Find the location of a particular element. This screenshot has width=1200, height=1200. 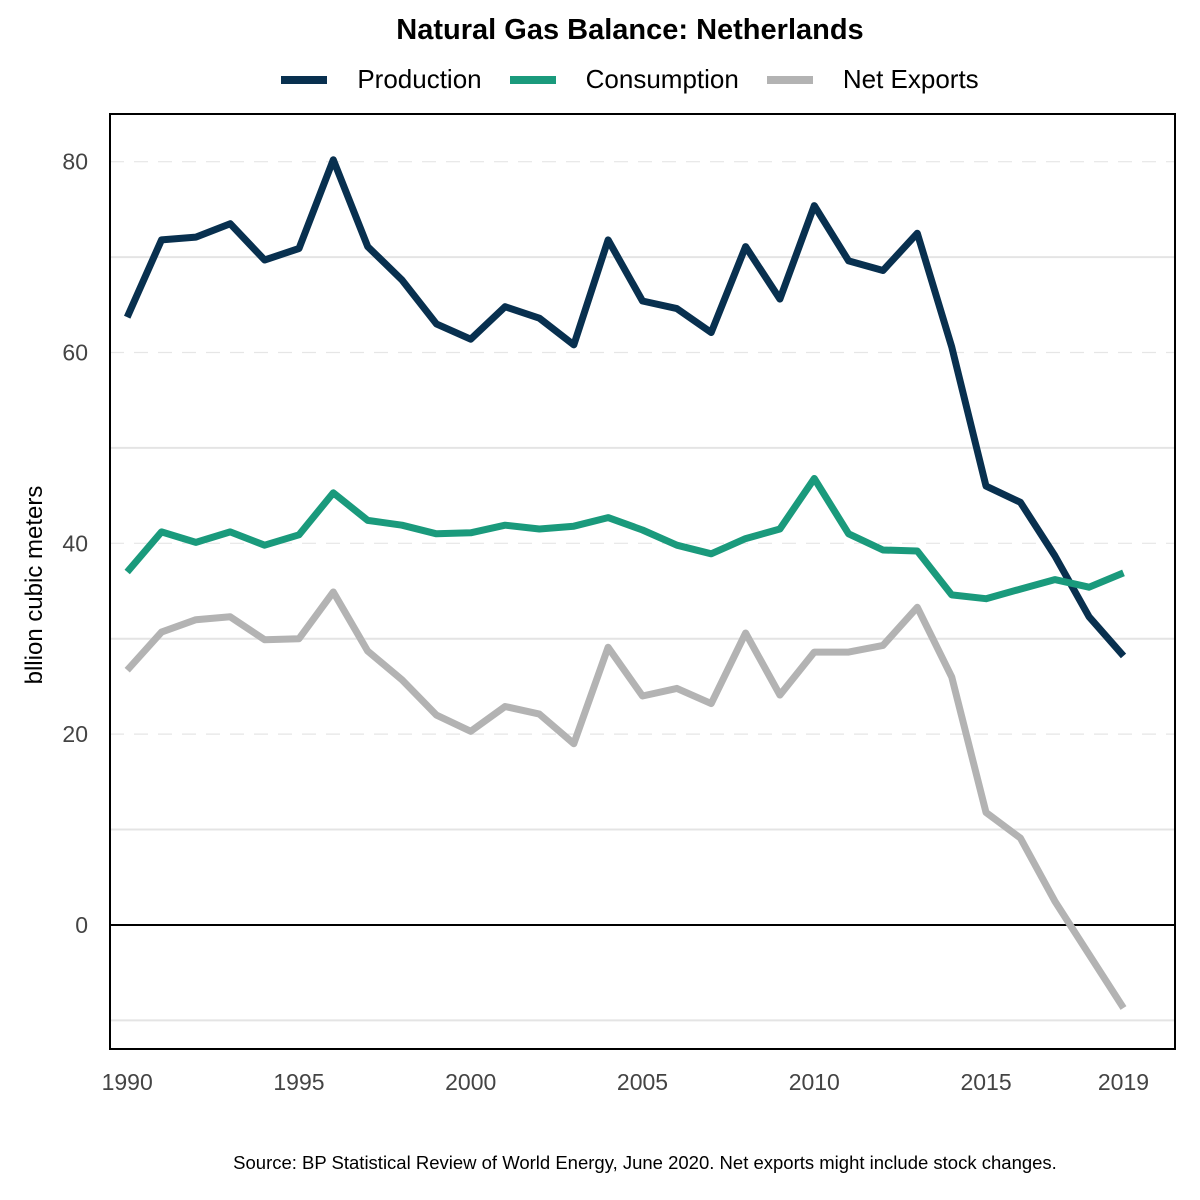

y-tick-label: 40 is located at coordinates (75, 543).